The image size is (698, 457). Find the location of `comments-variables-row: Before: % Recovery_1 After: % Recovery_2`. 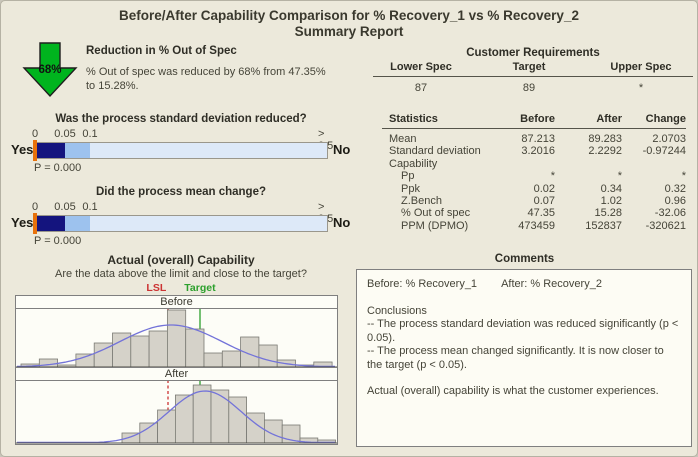

comments-variables-row: Before: % Recovery_1 After: % Recovery_2 is located at coordinates (524, 285).